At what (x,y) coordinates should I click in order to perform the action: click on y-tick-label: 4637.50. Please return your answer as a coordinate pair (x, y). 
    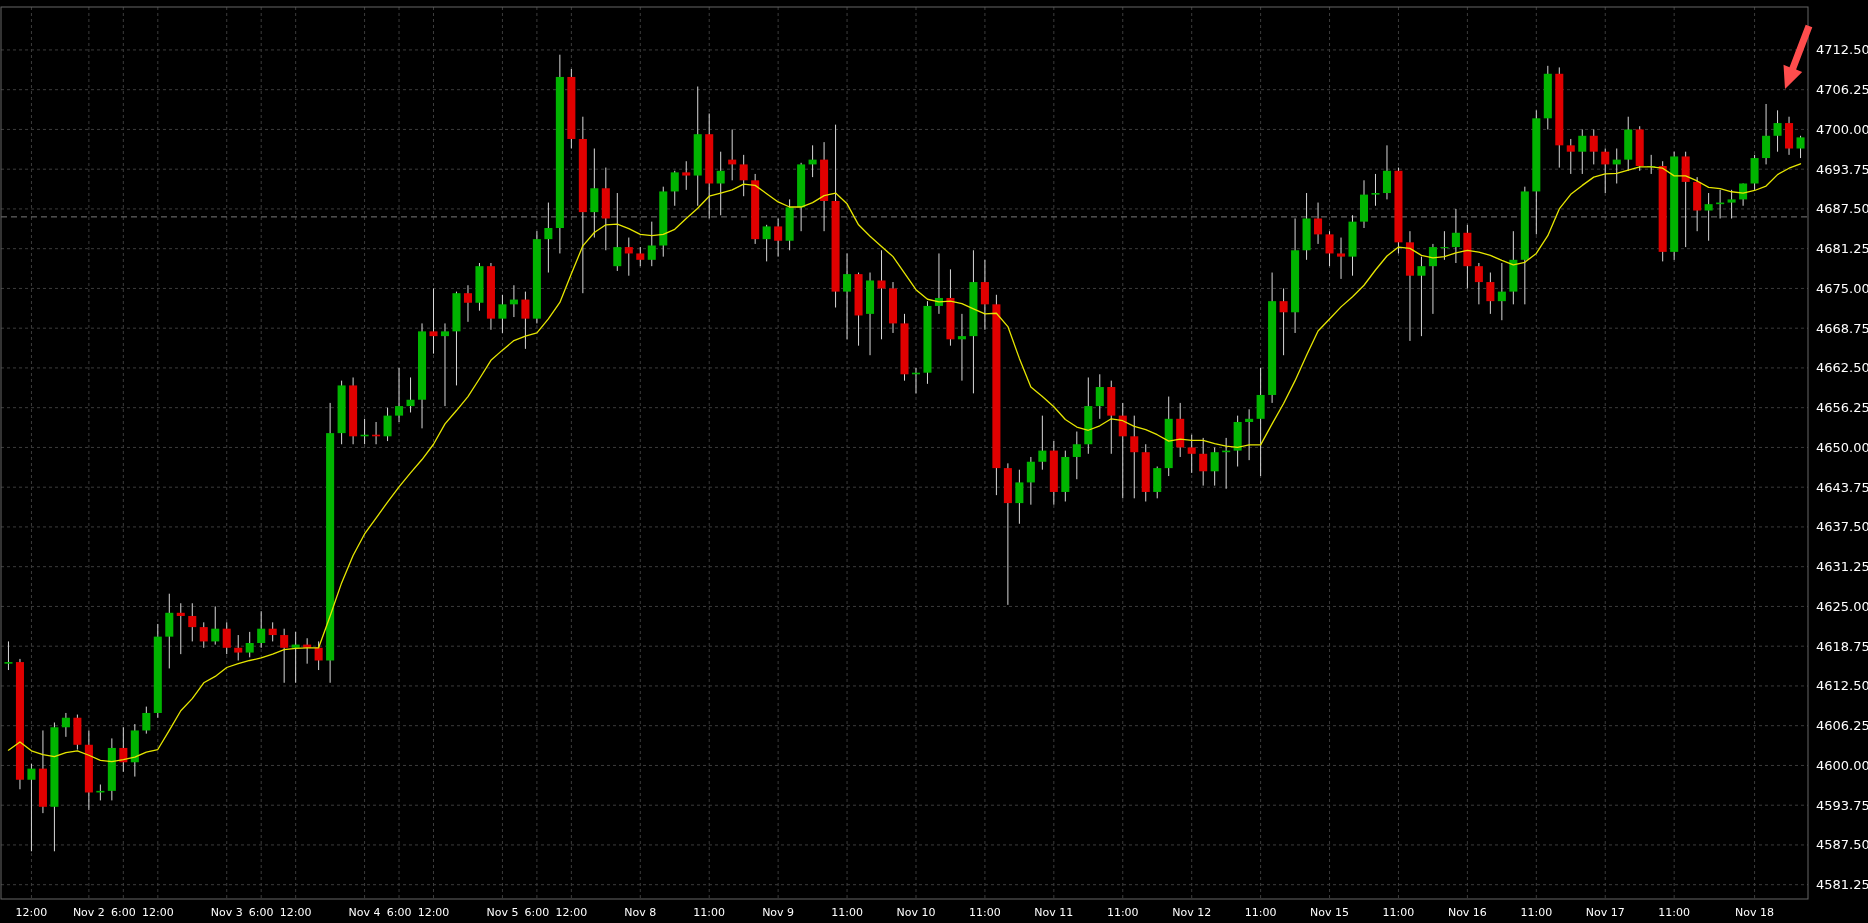
    Looking at the image, I should click on (1842, 527).